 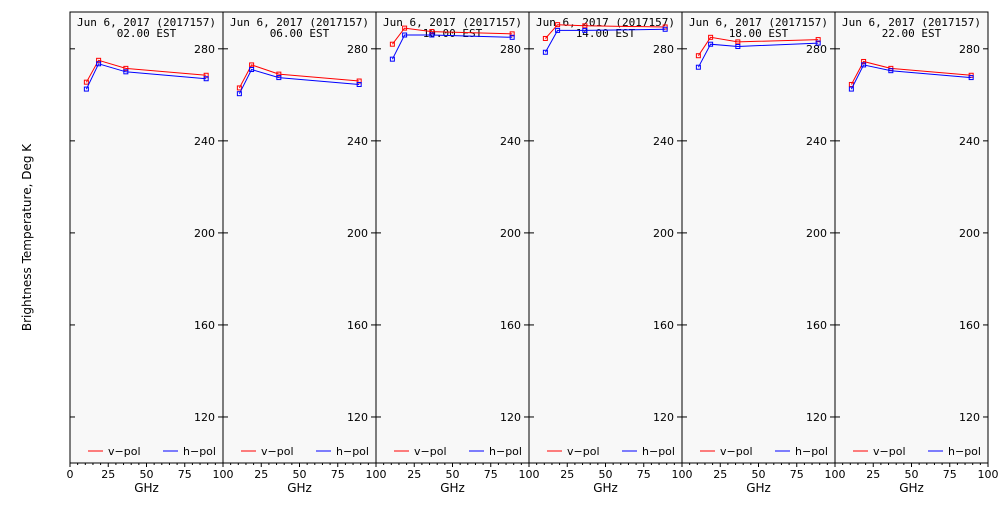 I want to click on x-tick-label: 0, so click(x=70, y=474).